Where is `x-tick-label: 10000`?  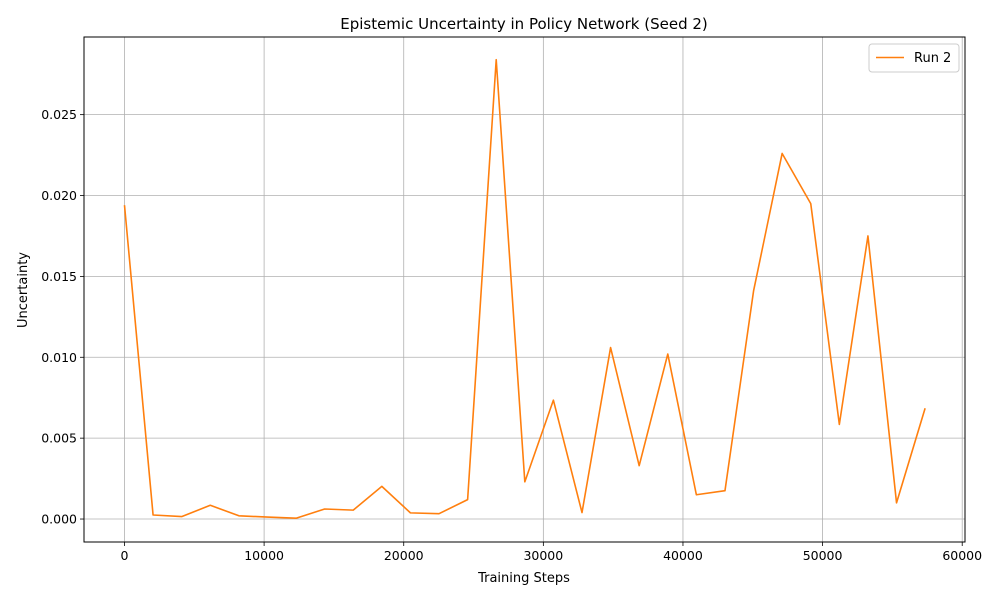
x-tick-label: 10000 is located at coordinates (264, 555).